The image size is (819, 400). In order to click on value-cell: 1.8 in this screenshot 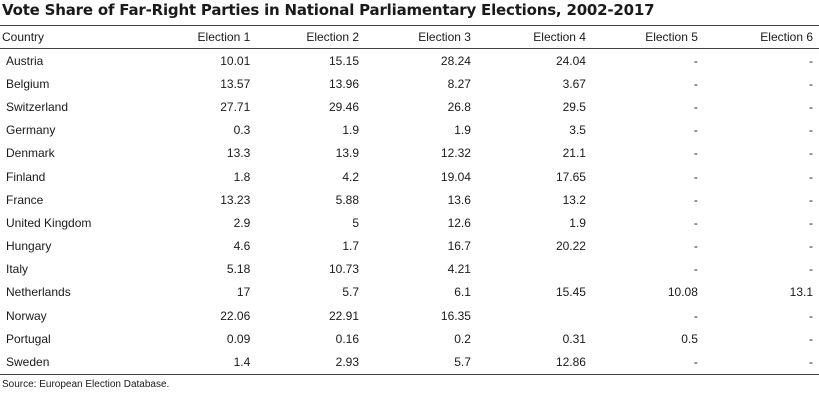, I will do `click(242, 176)`.